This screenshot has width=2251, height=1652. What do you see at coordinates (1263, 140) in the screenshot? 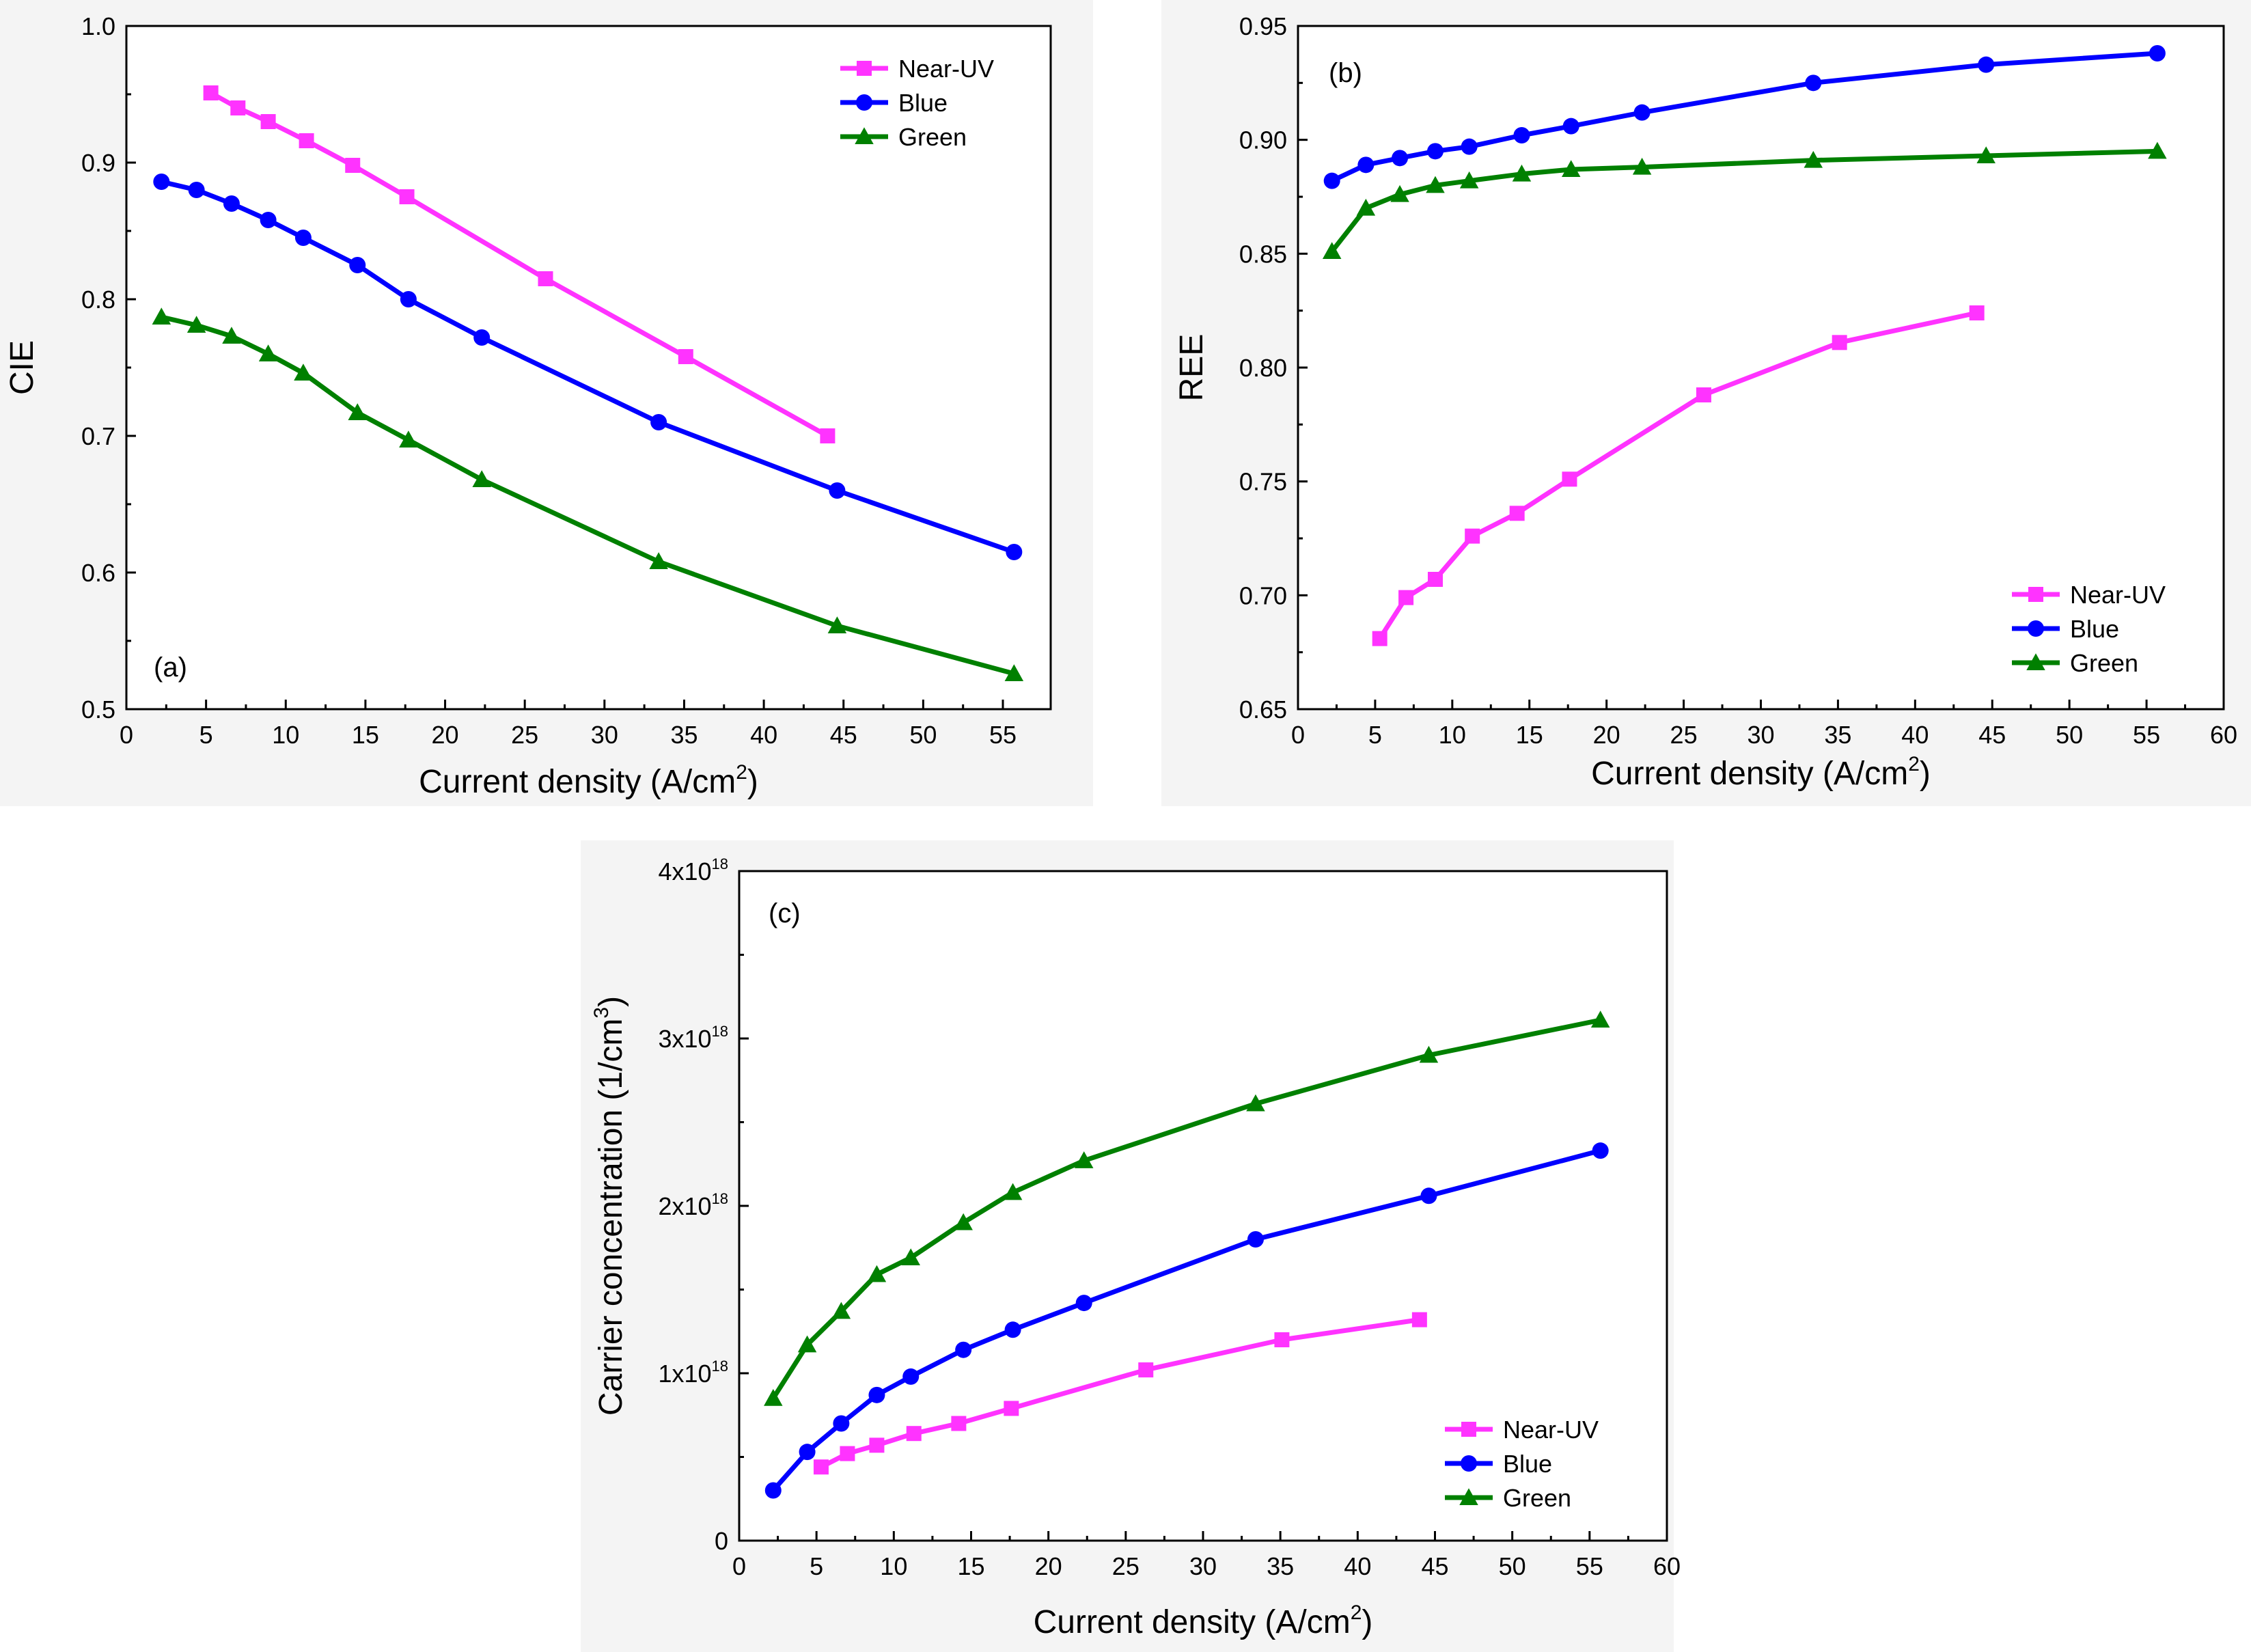
I see `y-tick-label: 0.90` at bounding box center [1263, 140].